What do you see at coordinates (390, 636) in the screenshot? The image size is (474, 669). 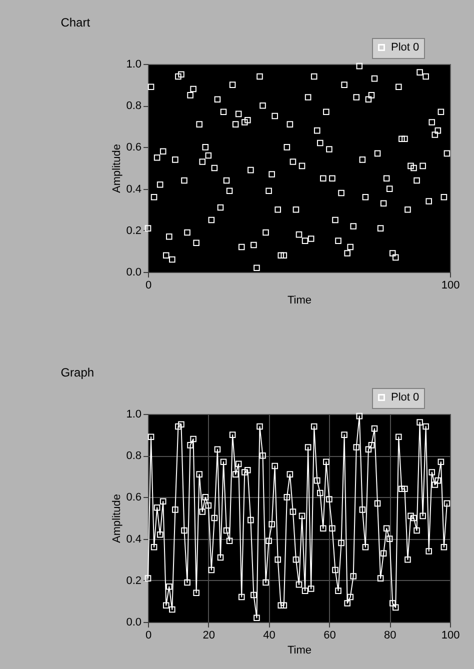 I see `x-tick-label: 80` at bounding box center [390, 636].